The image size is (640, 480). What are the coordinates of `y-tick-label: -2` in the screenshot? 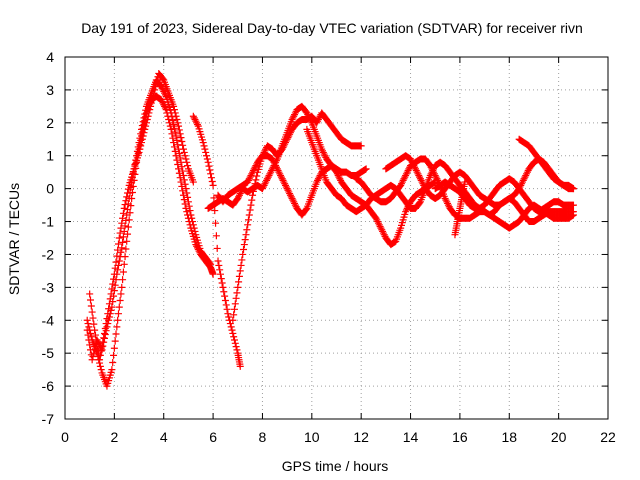 It's located at (48, 254).